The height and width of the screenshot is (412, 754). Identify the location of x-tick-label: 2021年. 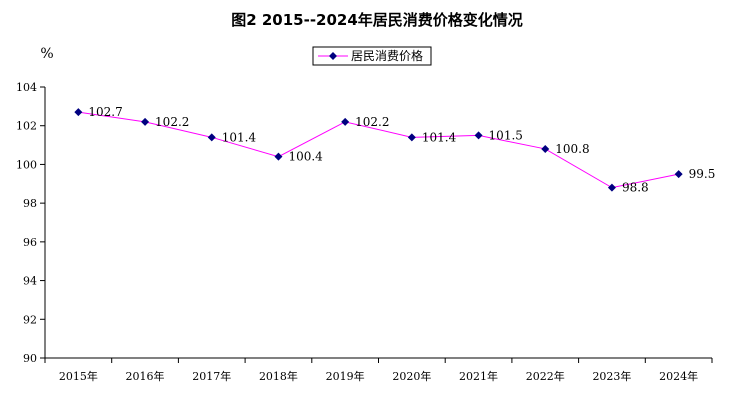
(478, 376).